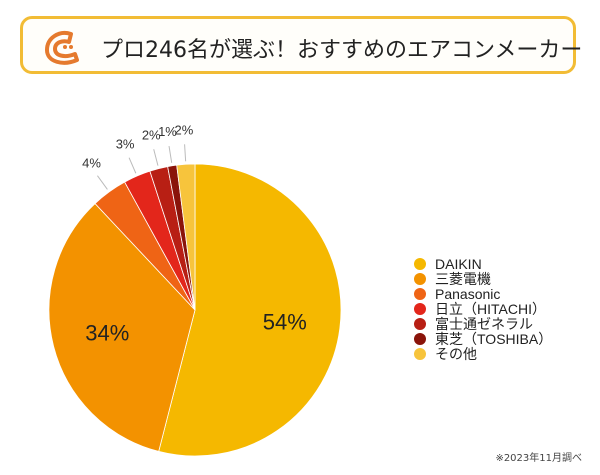 The height and width of the screenshot is (475, 600). What do you see at coordinates (167, 131) in the screenshot?
I see `slice-label-5: 1%` at bounding box center [167, 131].